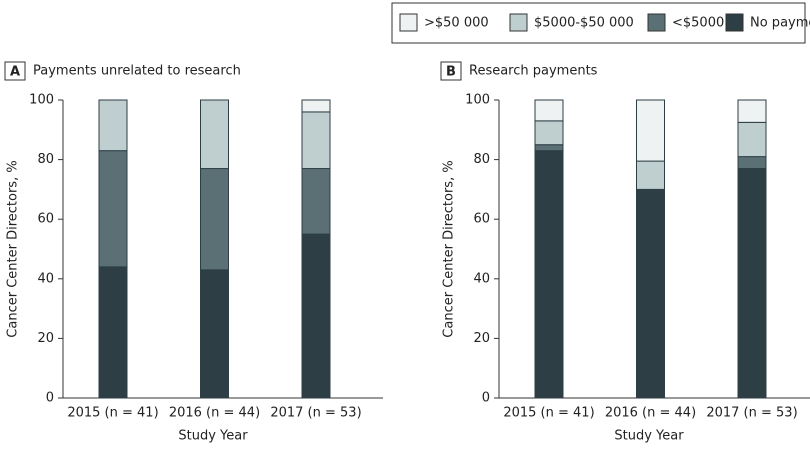 The height and width of the screenshot is (452, 810). I want to click on panel-label: A, so click(15, 72).